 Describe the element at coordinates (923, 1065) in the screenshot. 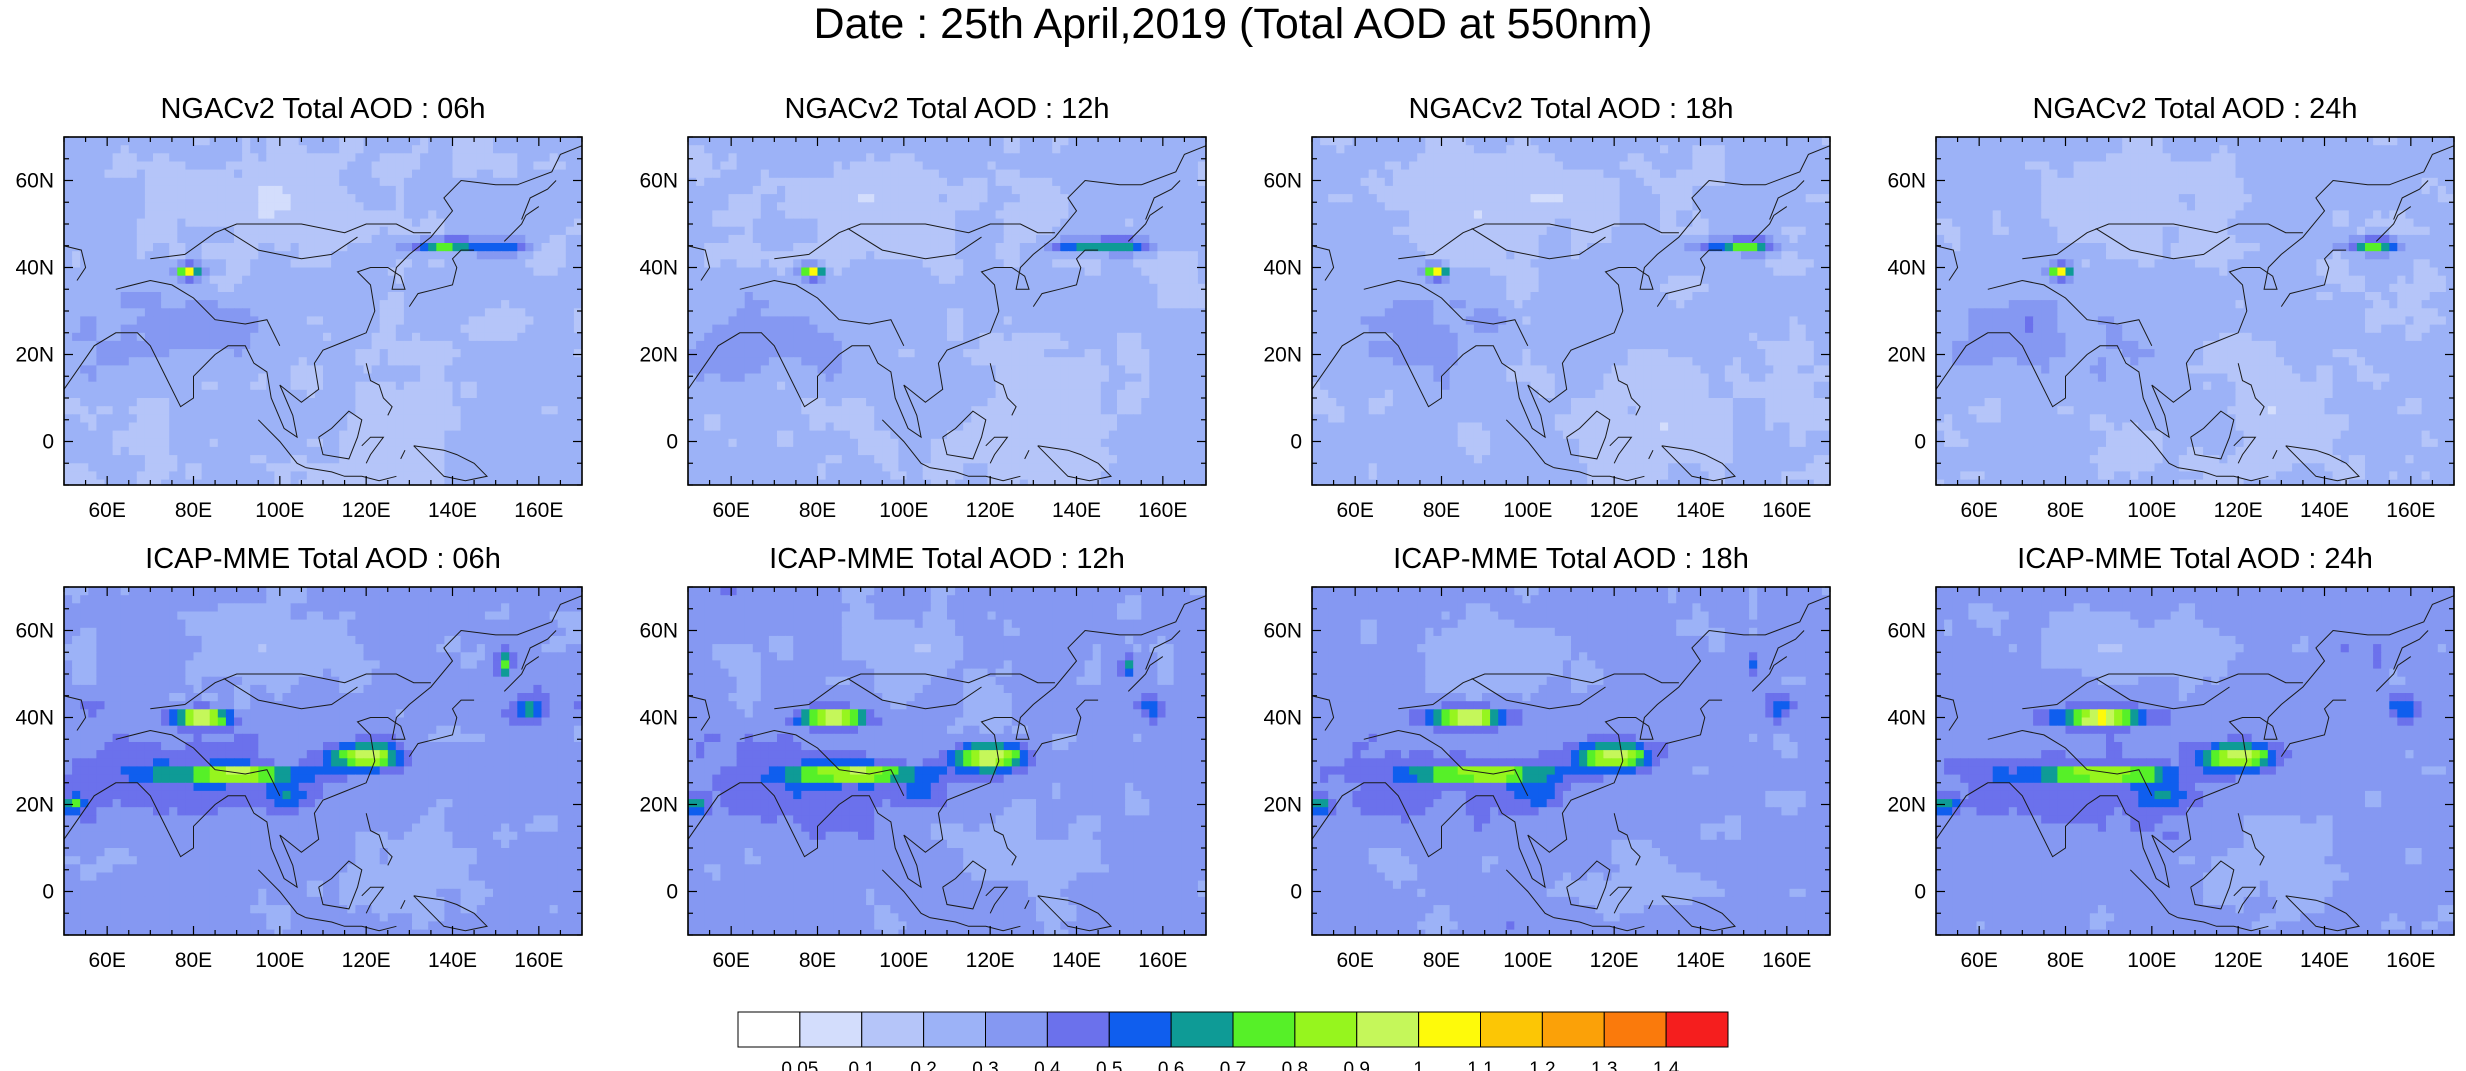

I see `colorbar-label: 0.2` at that location.